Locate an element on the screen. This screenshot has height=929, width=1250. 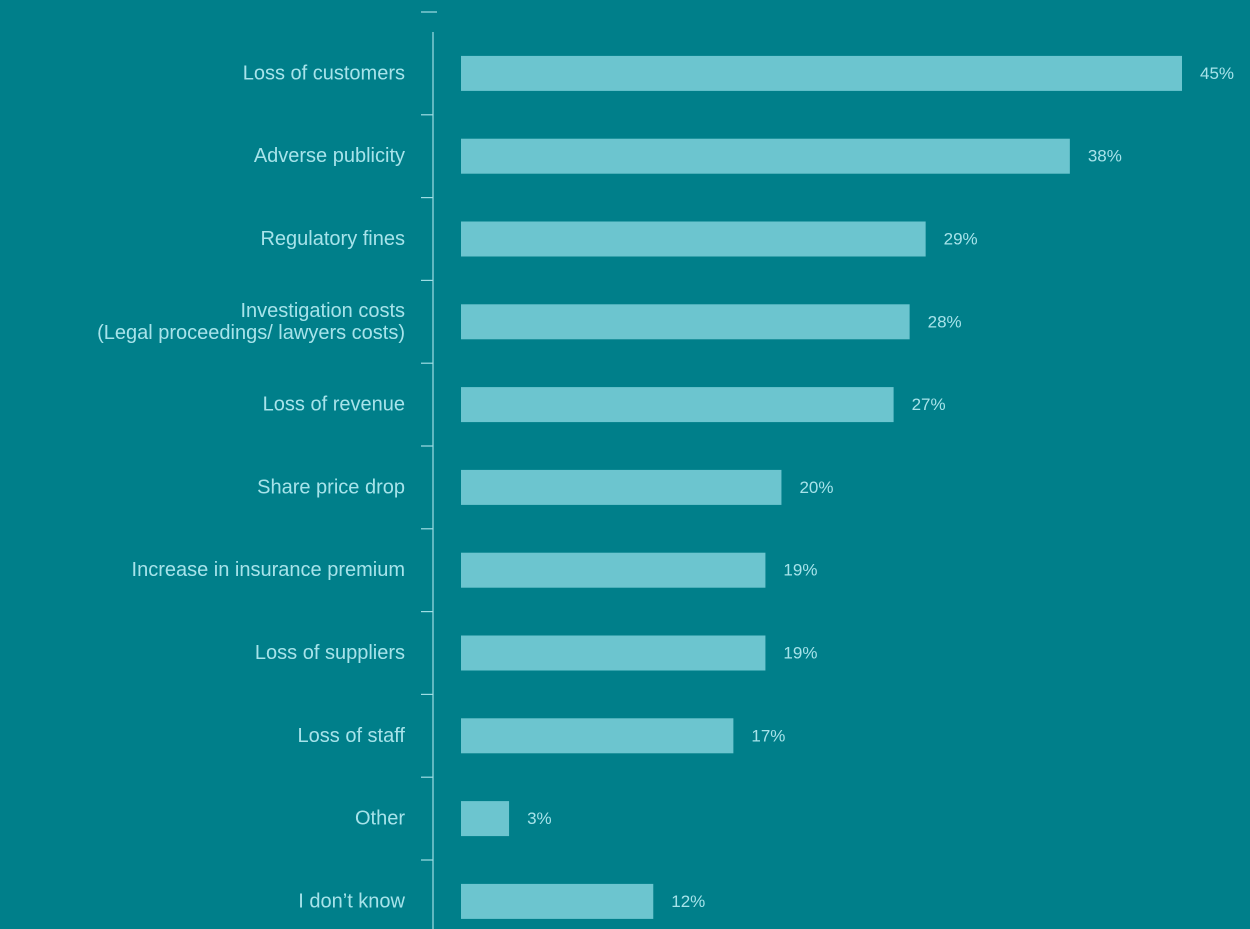
category-label-line: Loss of staff is located at coordinates (352, 736).